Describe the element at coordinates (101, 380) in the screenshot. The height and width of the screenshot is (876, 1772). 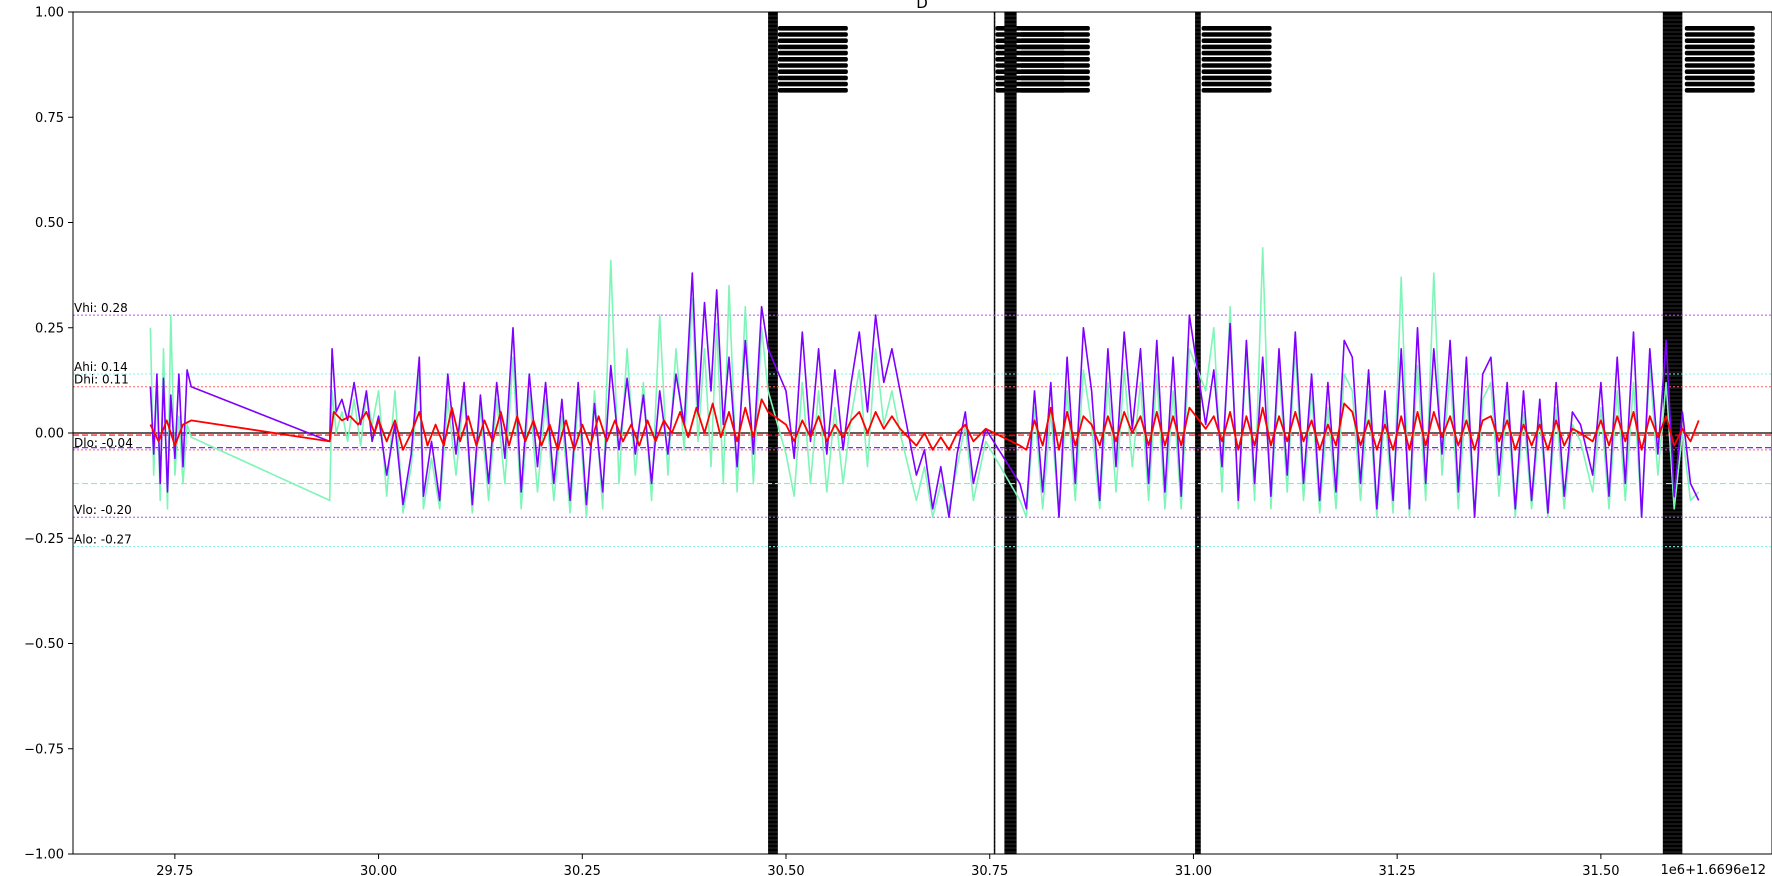
I see `threshold-label-2: Dhi: 0.11` at that location.